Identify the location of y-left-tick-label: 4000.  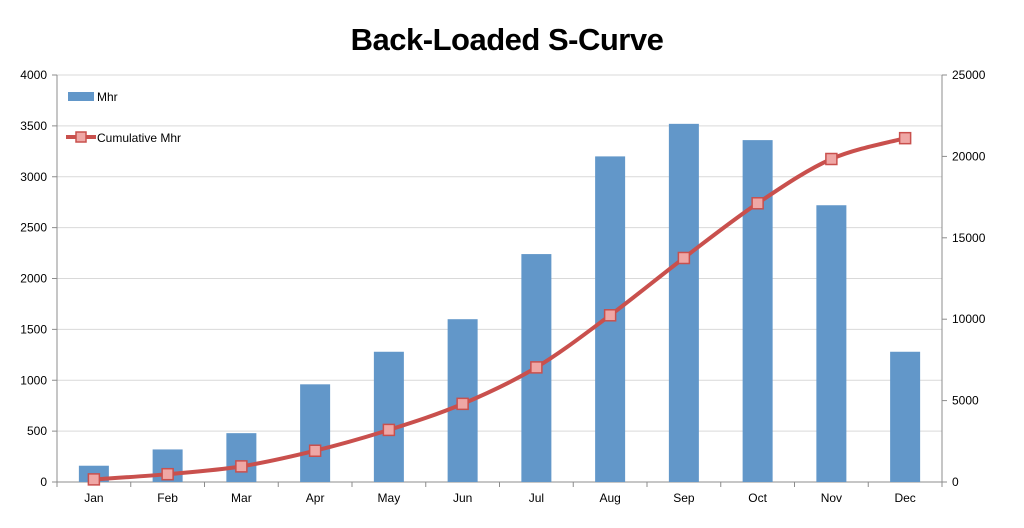
(33, 75).